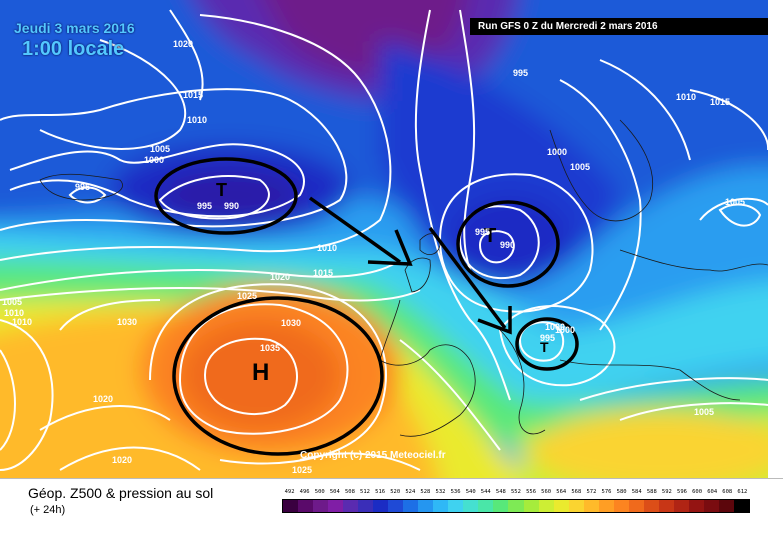 The height and width of the screenshot is (544, 783). What do you see at coordinates (304, 492) in the screenshot?
I see `legend-value: 496` at bounding box center [304, 492].